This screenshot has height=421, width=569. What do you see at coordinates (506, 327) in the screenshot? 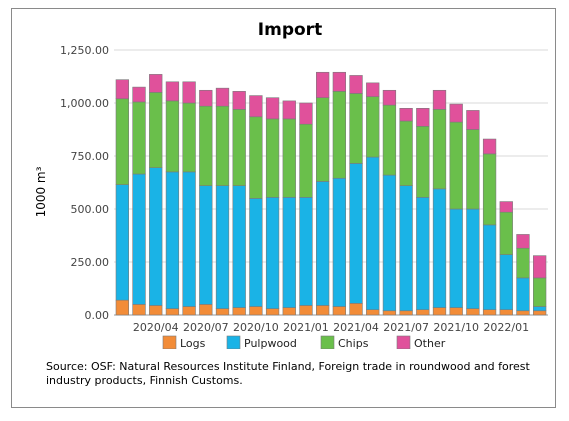
I see `x-tick-label: 2022/01` at bounding box center [506, 327].